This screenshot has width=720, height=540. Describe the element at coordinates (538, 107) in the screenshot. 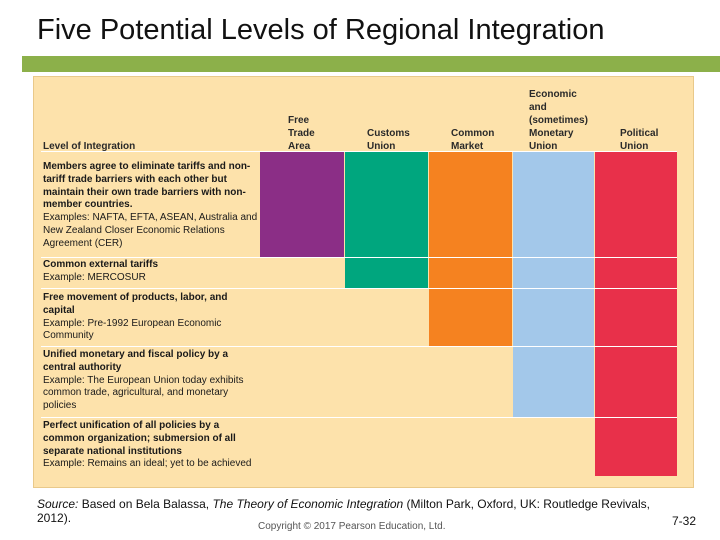

I see `col-header-line: and` at that location.